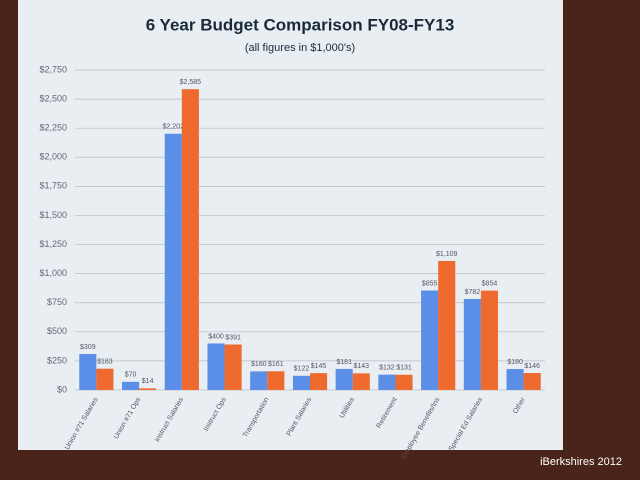  I want to click on y-tick-label: $2,000, so click(53, 157).